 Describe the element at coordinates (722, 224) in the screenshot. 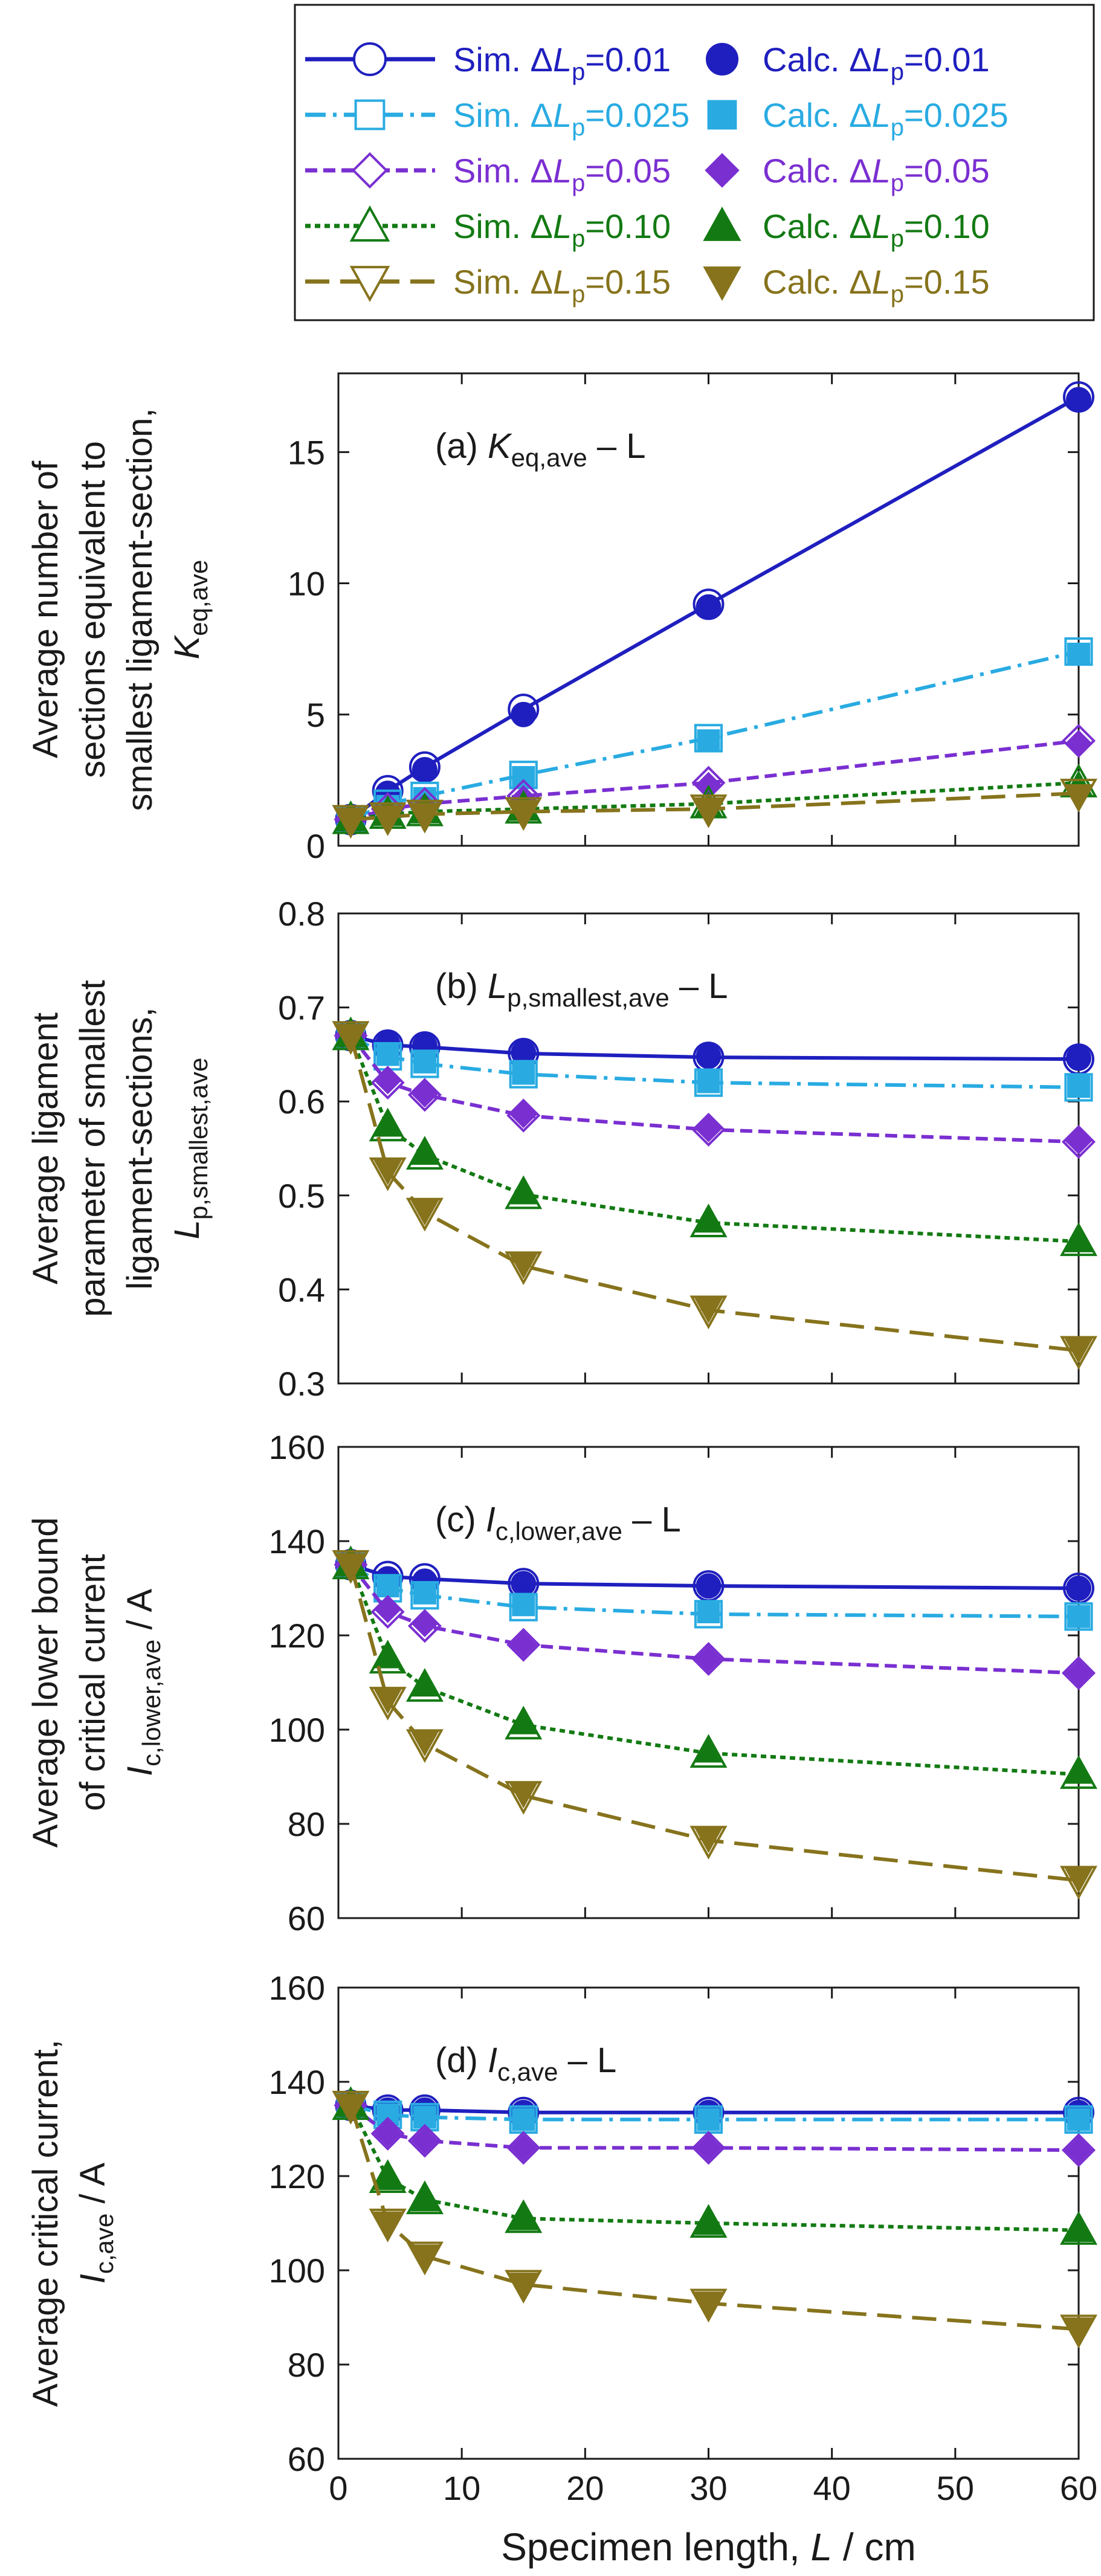

I see `legend-calc-marker-0.10` at that location.